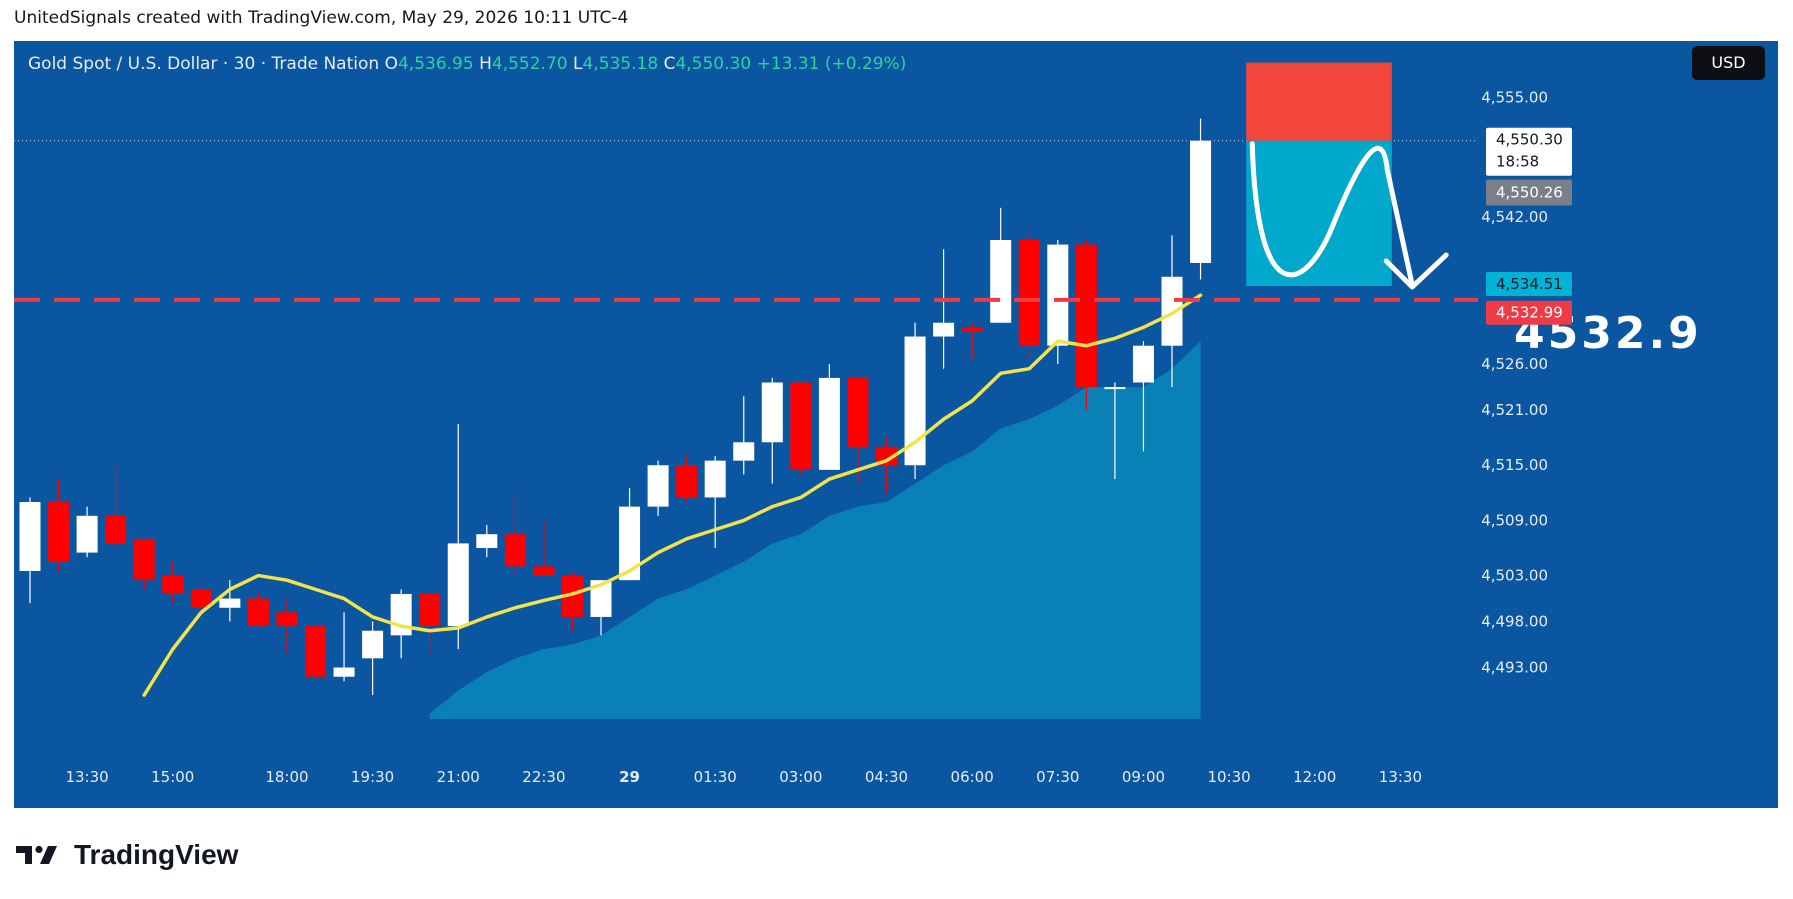  I want to click on projection-path, so click(1332, 214).